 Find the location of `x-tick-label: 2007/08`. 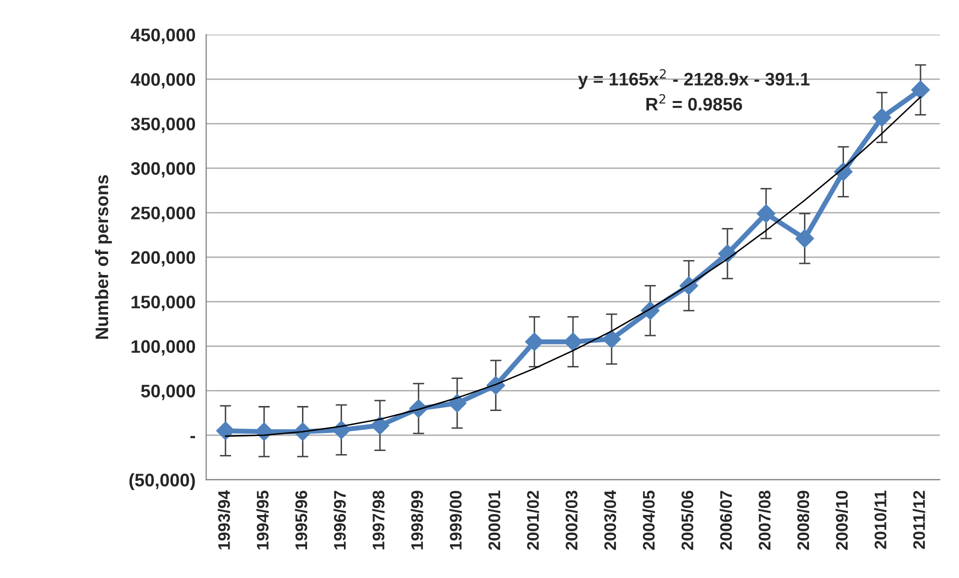

x-tick-label: 2007/08 is located at coordinates (764, 520).